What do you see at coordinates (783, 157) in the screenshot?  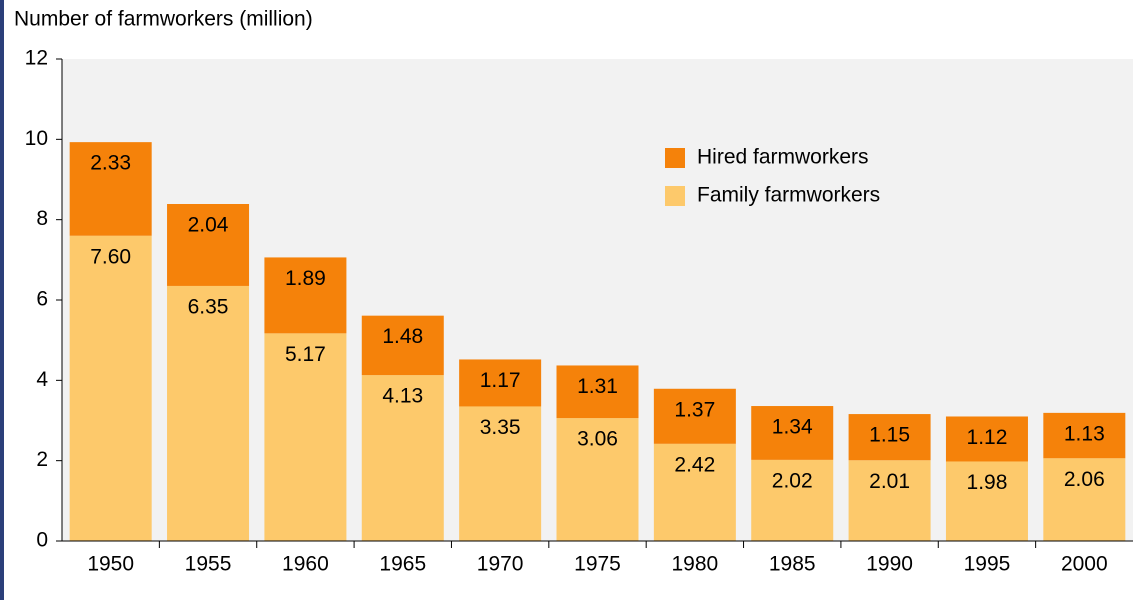 I see `legend-label: Hired farmworkers` at bounding box center [783, 157].